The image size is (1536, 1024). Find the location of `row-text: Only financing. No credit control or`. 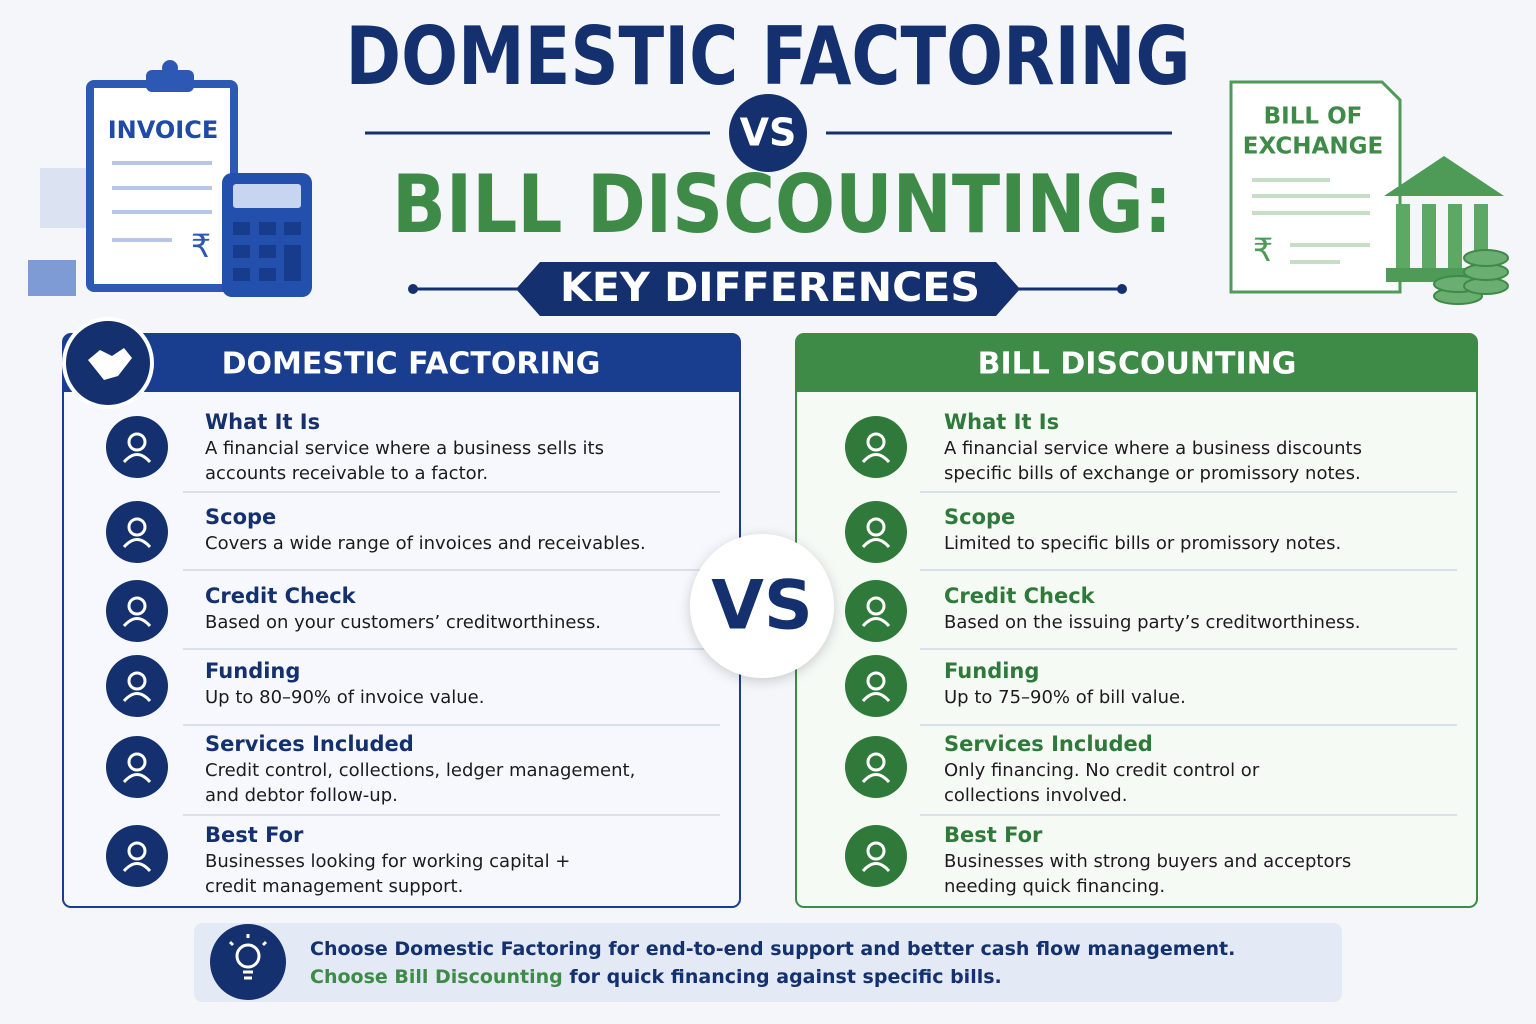

row-text: Only financing. No credit control or is located at coordinates (1102, 770).